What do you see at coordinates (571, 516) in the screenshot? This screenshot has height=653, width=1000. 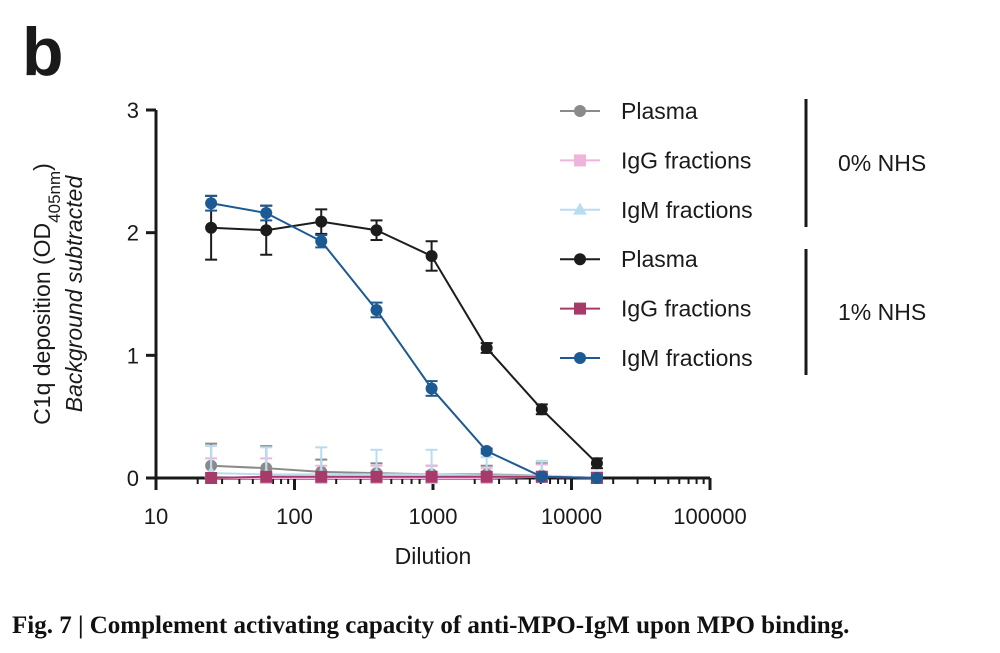 I see `x-tick-label-3: 10000` at bounding box center [571, 516].